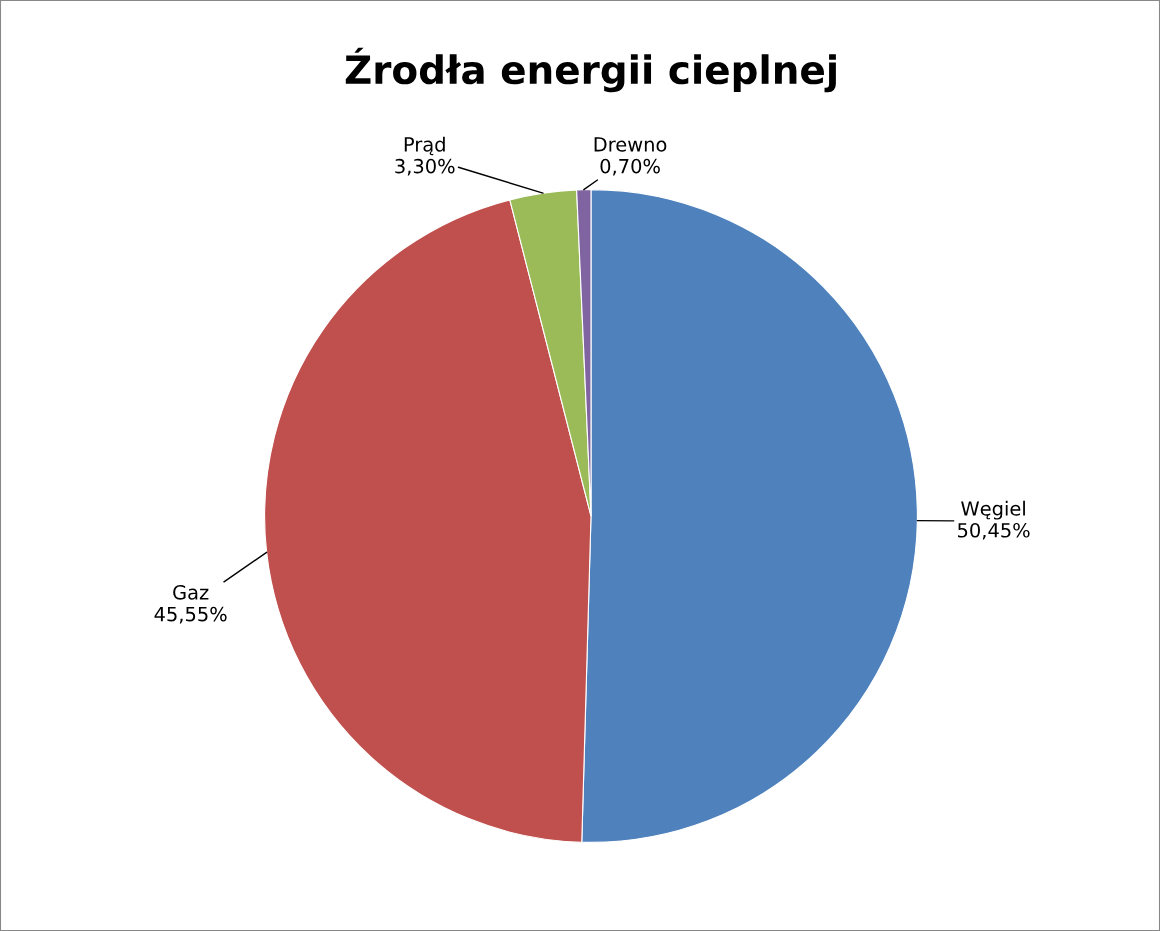 The width and height of the screenshot is (1160, 931). I want to click on slice-label: Drewno, so click(630, 144).